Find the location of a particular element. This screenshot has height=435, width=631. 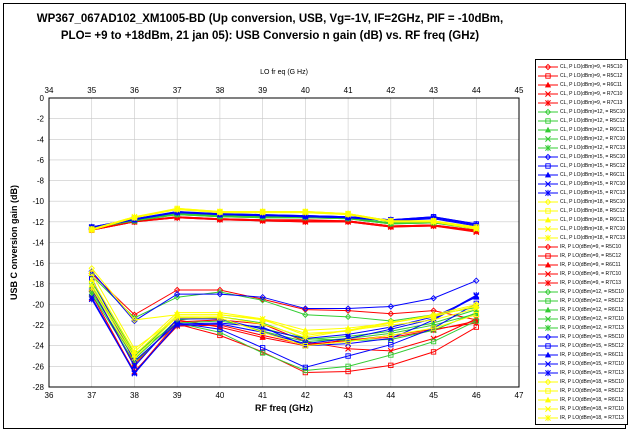

legend-label: IR, P LO(dBm)=9, = R7C10 is located at coordinates (591, 274).